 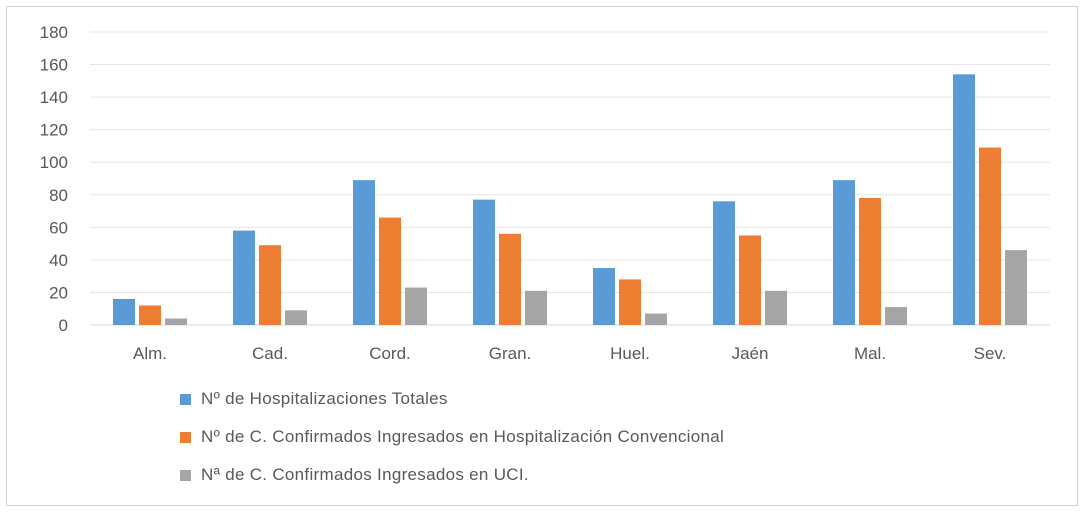 I want to click on y-tick-label: 100, so click(x=54, y=162).